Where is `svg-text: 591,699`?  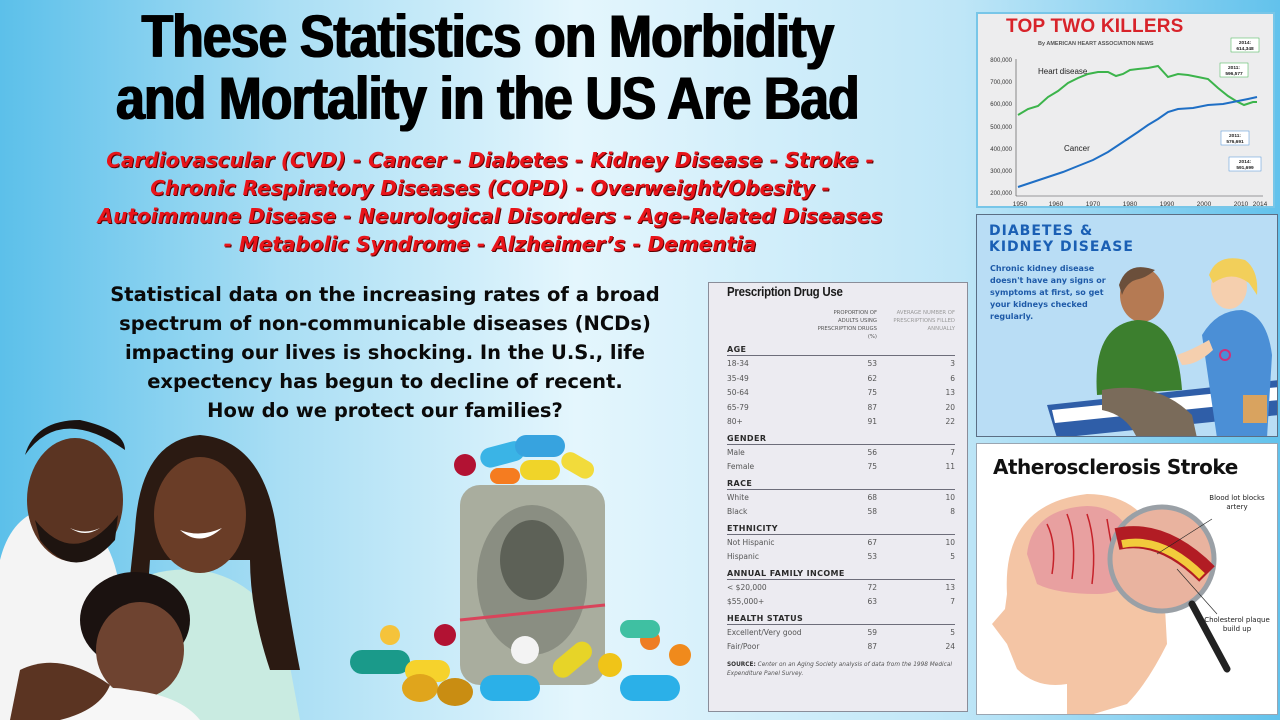
svg-text: 591,699 is located at coordinates (1245, 168).